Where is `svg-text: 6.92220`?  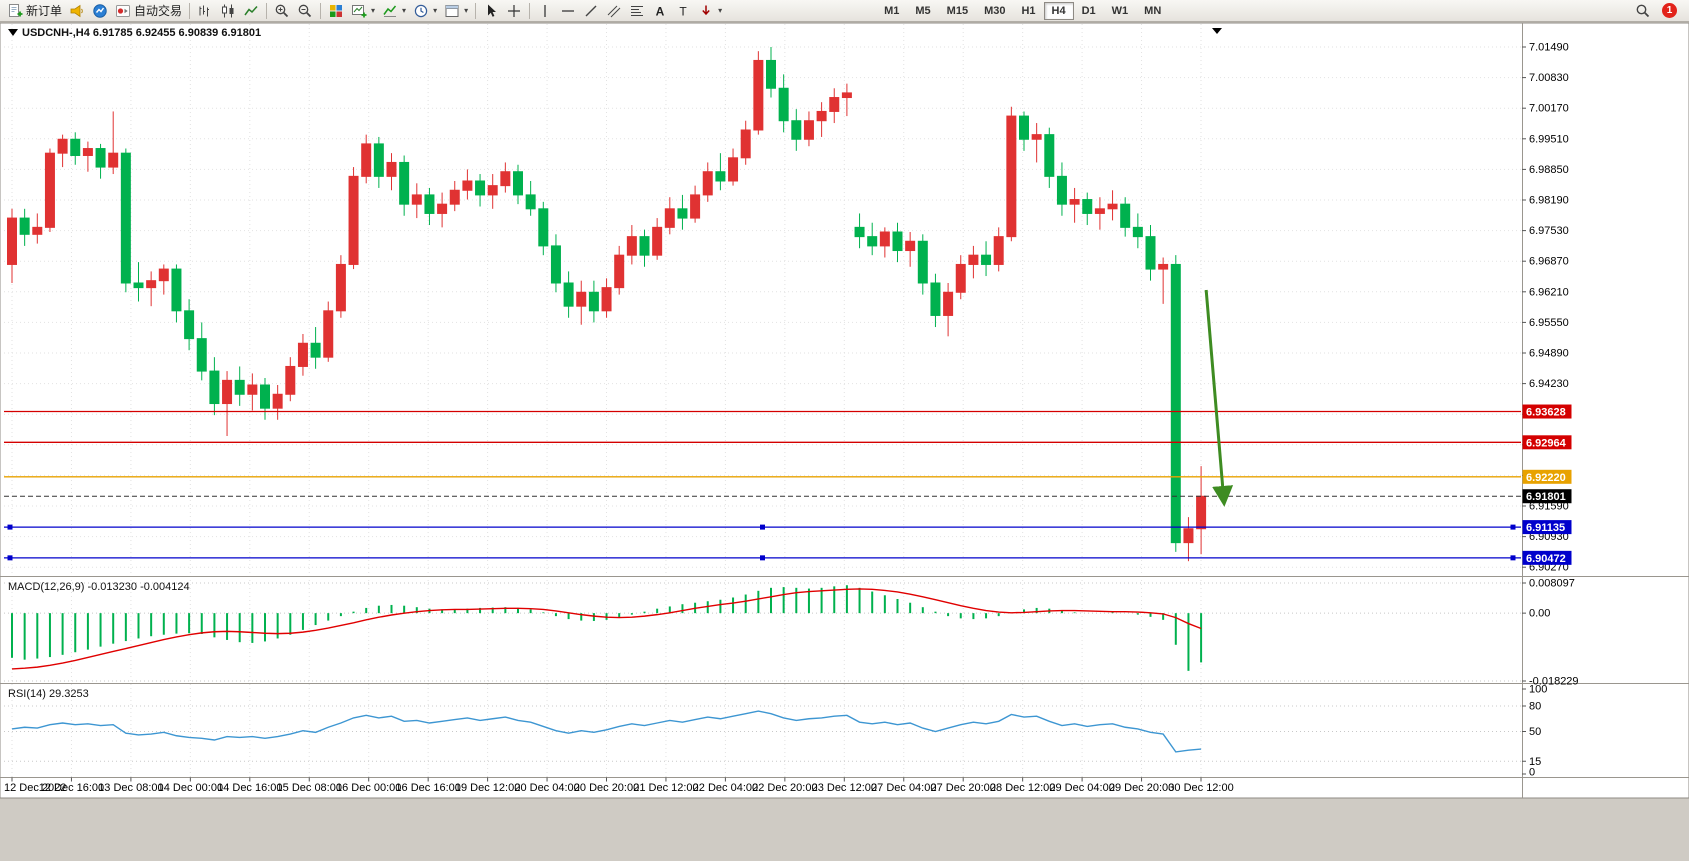 svg-text: 6.92220 is located at coordinates (1546, 478).